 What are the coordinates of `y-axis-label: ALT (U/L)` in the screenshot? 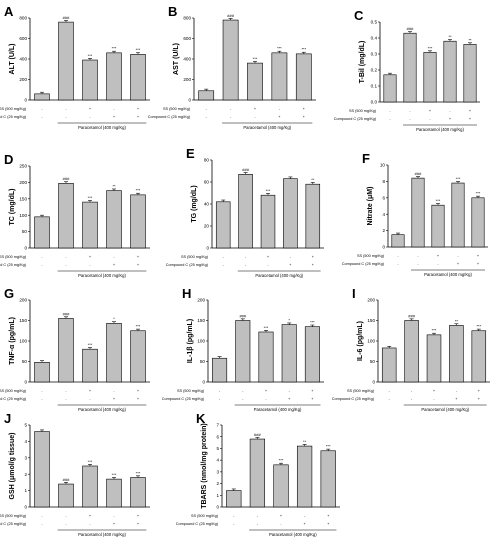 It's located at (12, 59).